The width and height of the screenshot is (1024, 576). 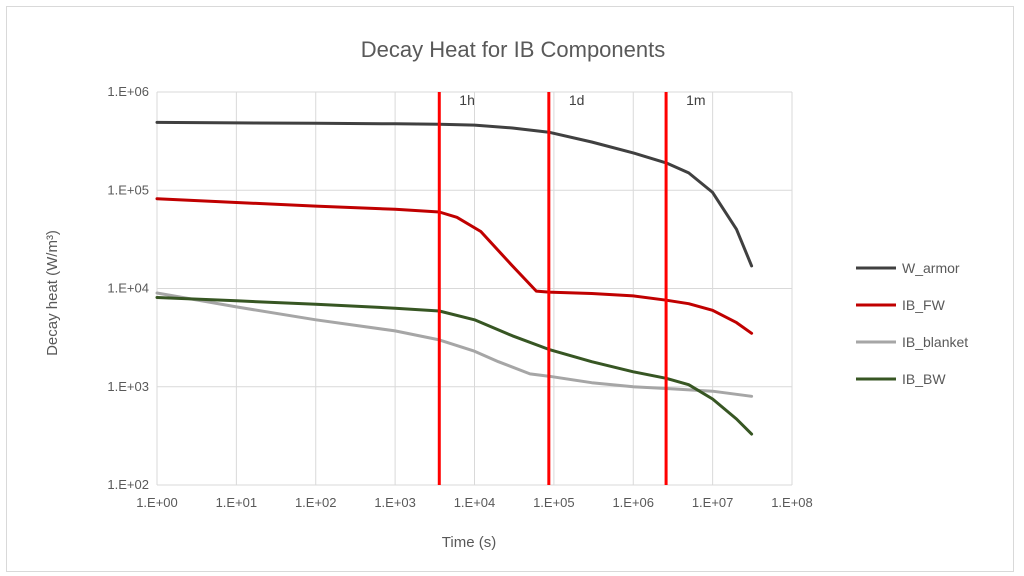 What do you see at coordinates (554, 502) in the screenshot?
I see `x-tick-label: 1.E+05` at bounding box center [554, 502].